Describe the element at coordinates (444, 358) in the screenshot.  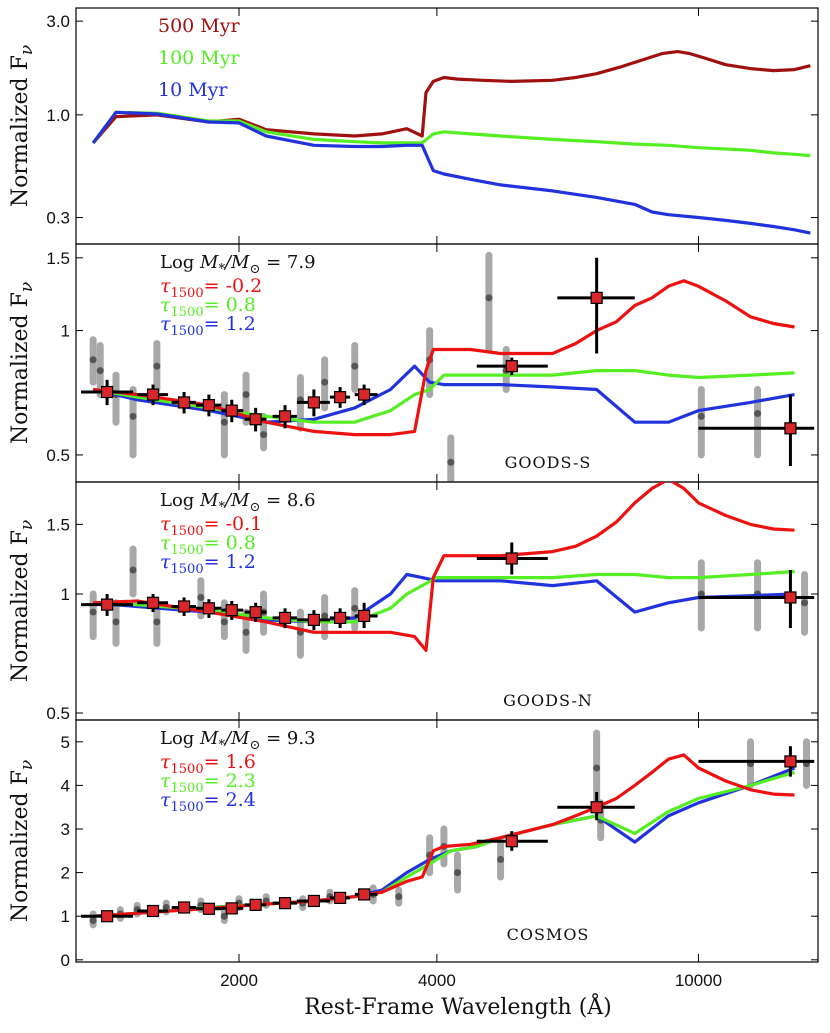
I see `series-line--1500-0-2` at that location.